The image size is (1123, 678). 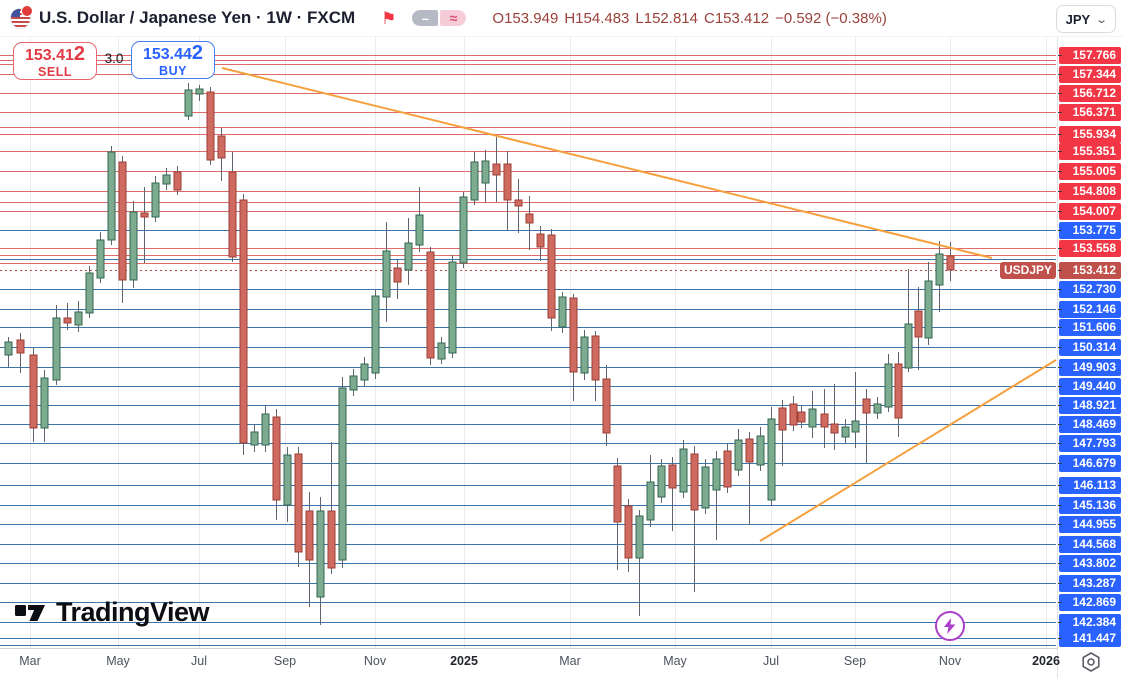 What do you see at coordinates (1090, 463) in the screenshot?
I see `price-level-label: 146.679` at bounding box center [1090, 463].